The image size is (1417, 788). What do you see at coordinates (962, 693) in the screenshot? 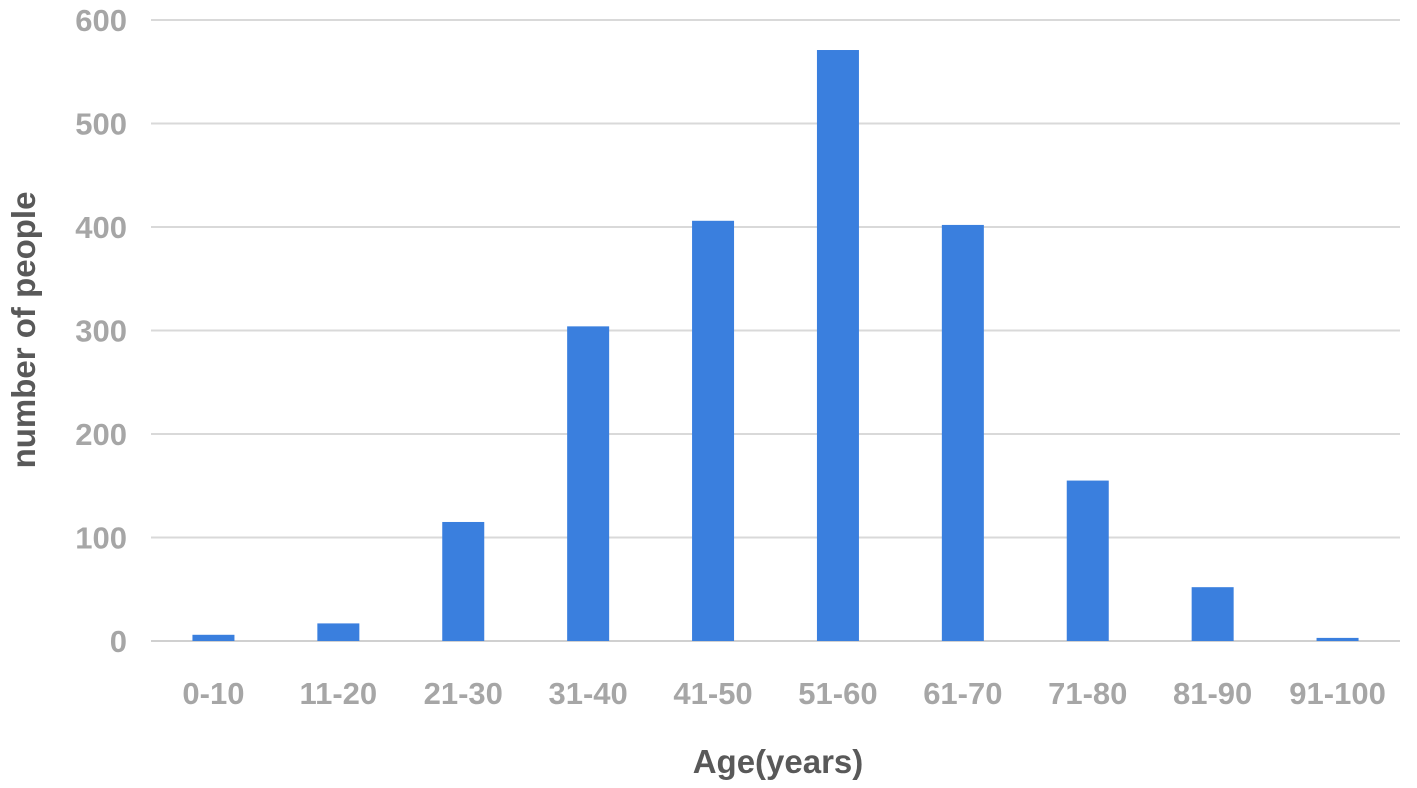
I see `x-tick-label: 61-70` at bounding box center [962, 693].